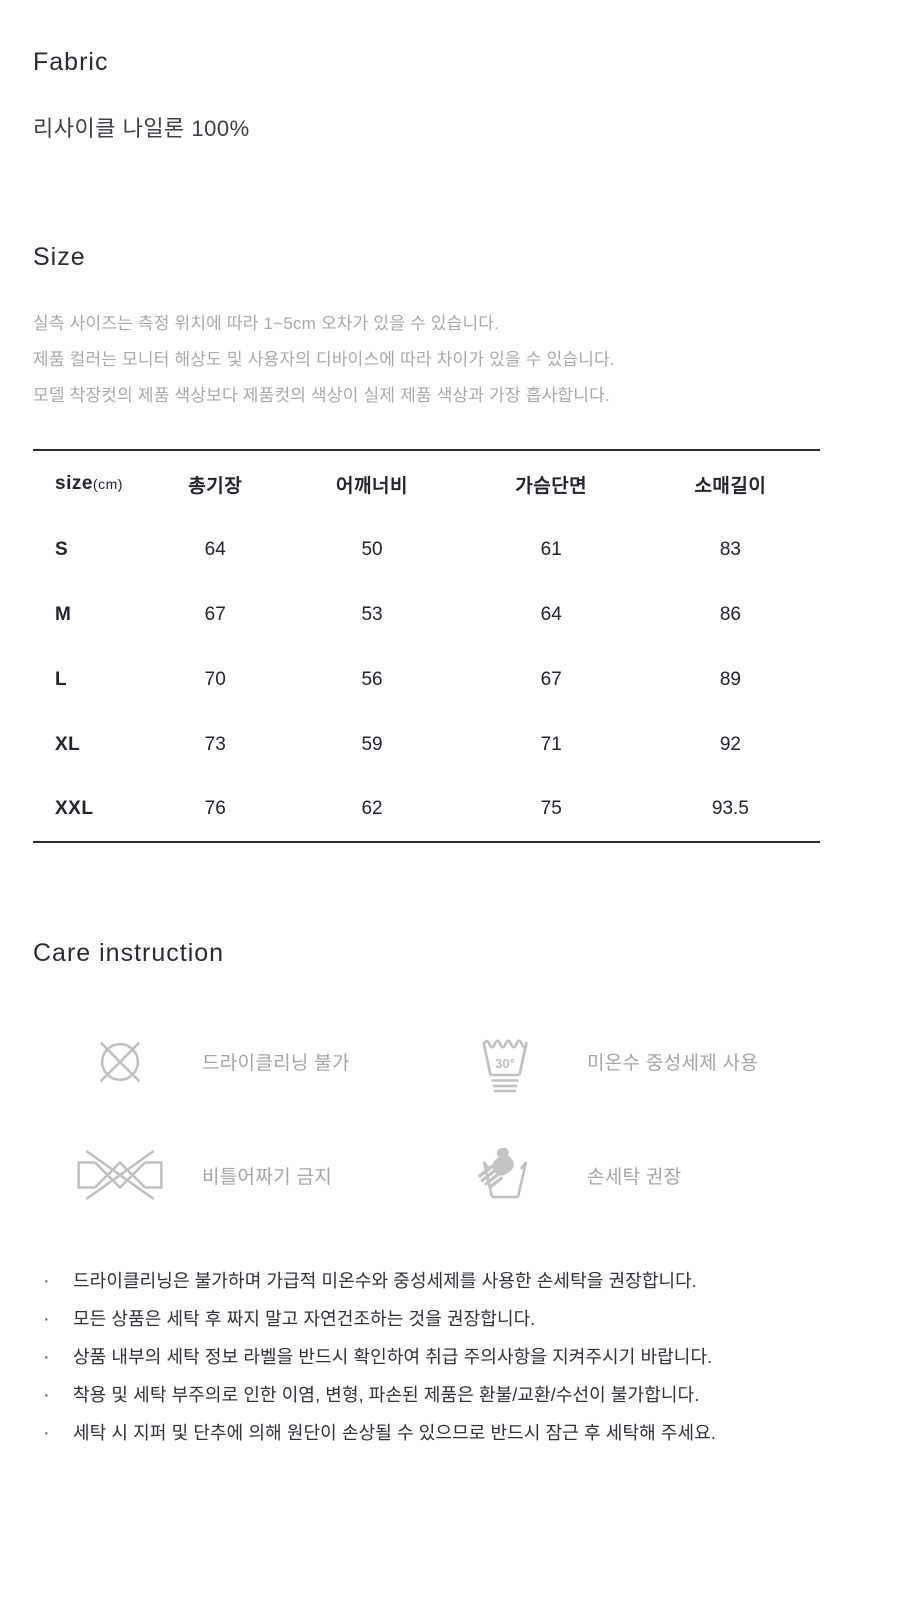 The image size is (900, 1603). I want to click on cell-value: 76, so click(215, 808).